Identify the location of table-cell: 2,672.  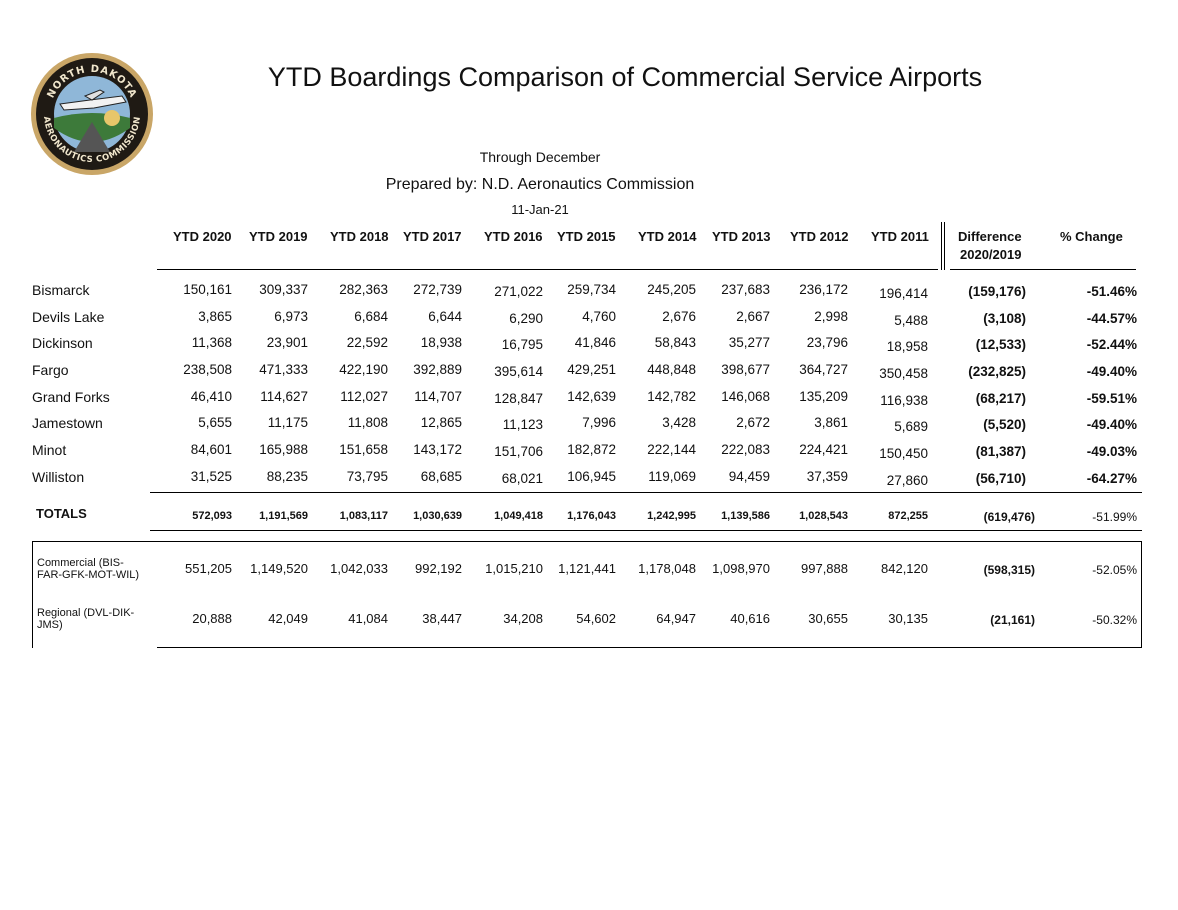
(753, 422).